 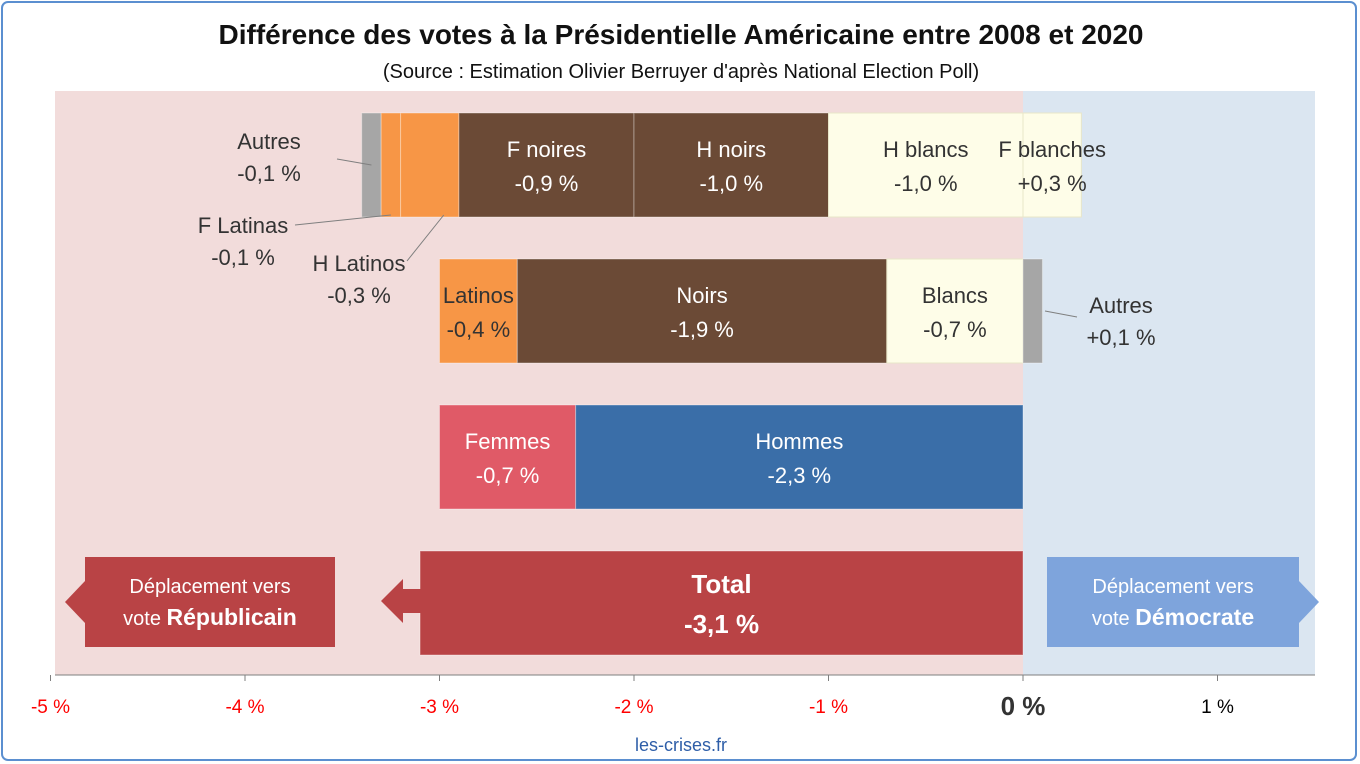 I want to click on bar-segment-value: -0,9 %, so click(x=547, y=183).